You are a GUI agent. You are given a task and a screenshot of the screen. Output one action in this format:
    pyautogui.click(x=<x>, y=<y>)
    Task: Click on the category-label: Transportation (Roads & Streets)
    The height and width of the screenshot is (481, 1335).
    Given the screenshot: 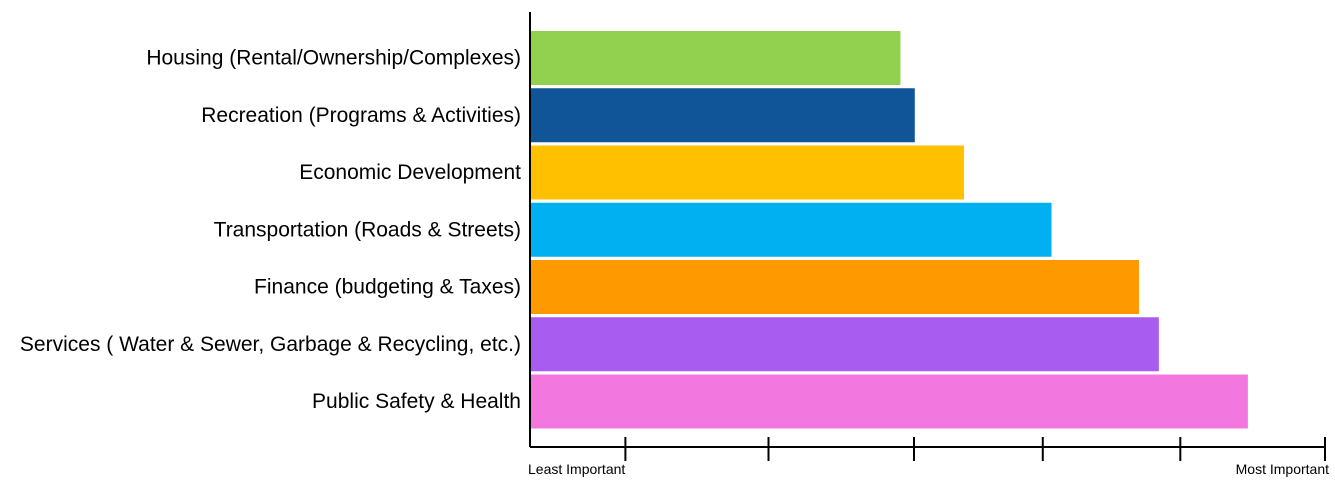 What is the action you would take?
    pyautogui.click(x=367, y=229)
    